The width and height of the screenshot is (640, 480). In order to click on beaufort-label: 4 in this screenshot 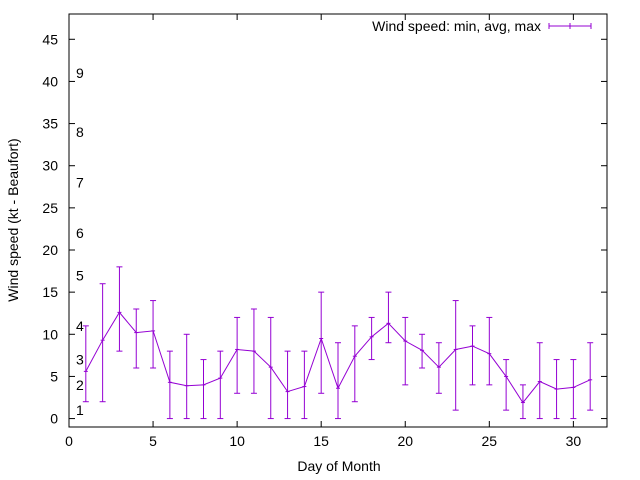, I will do `click(80, 326)`.